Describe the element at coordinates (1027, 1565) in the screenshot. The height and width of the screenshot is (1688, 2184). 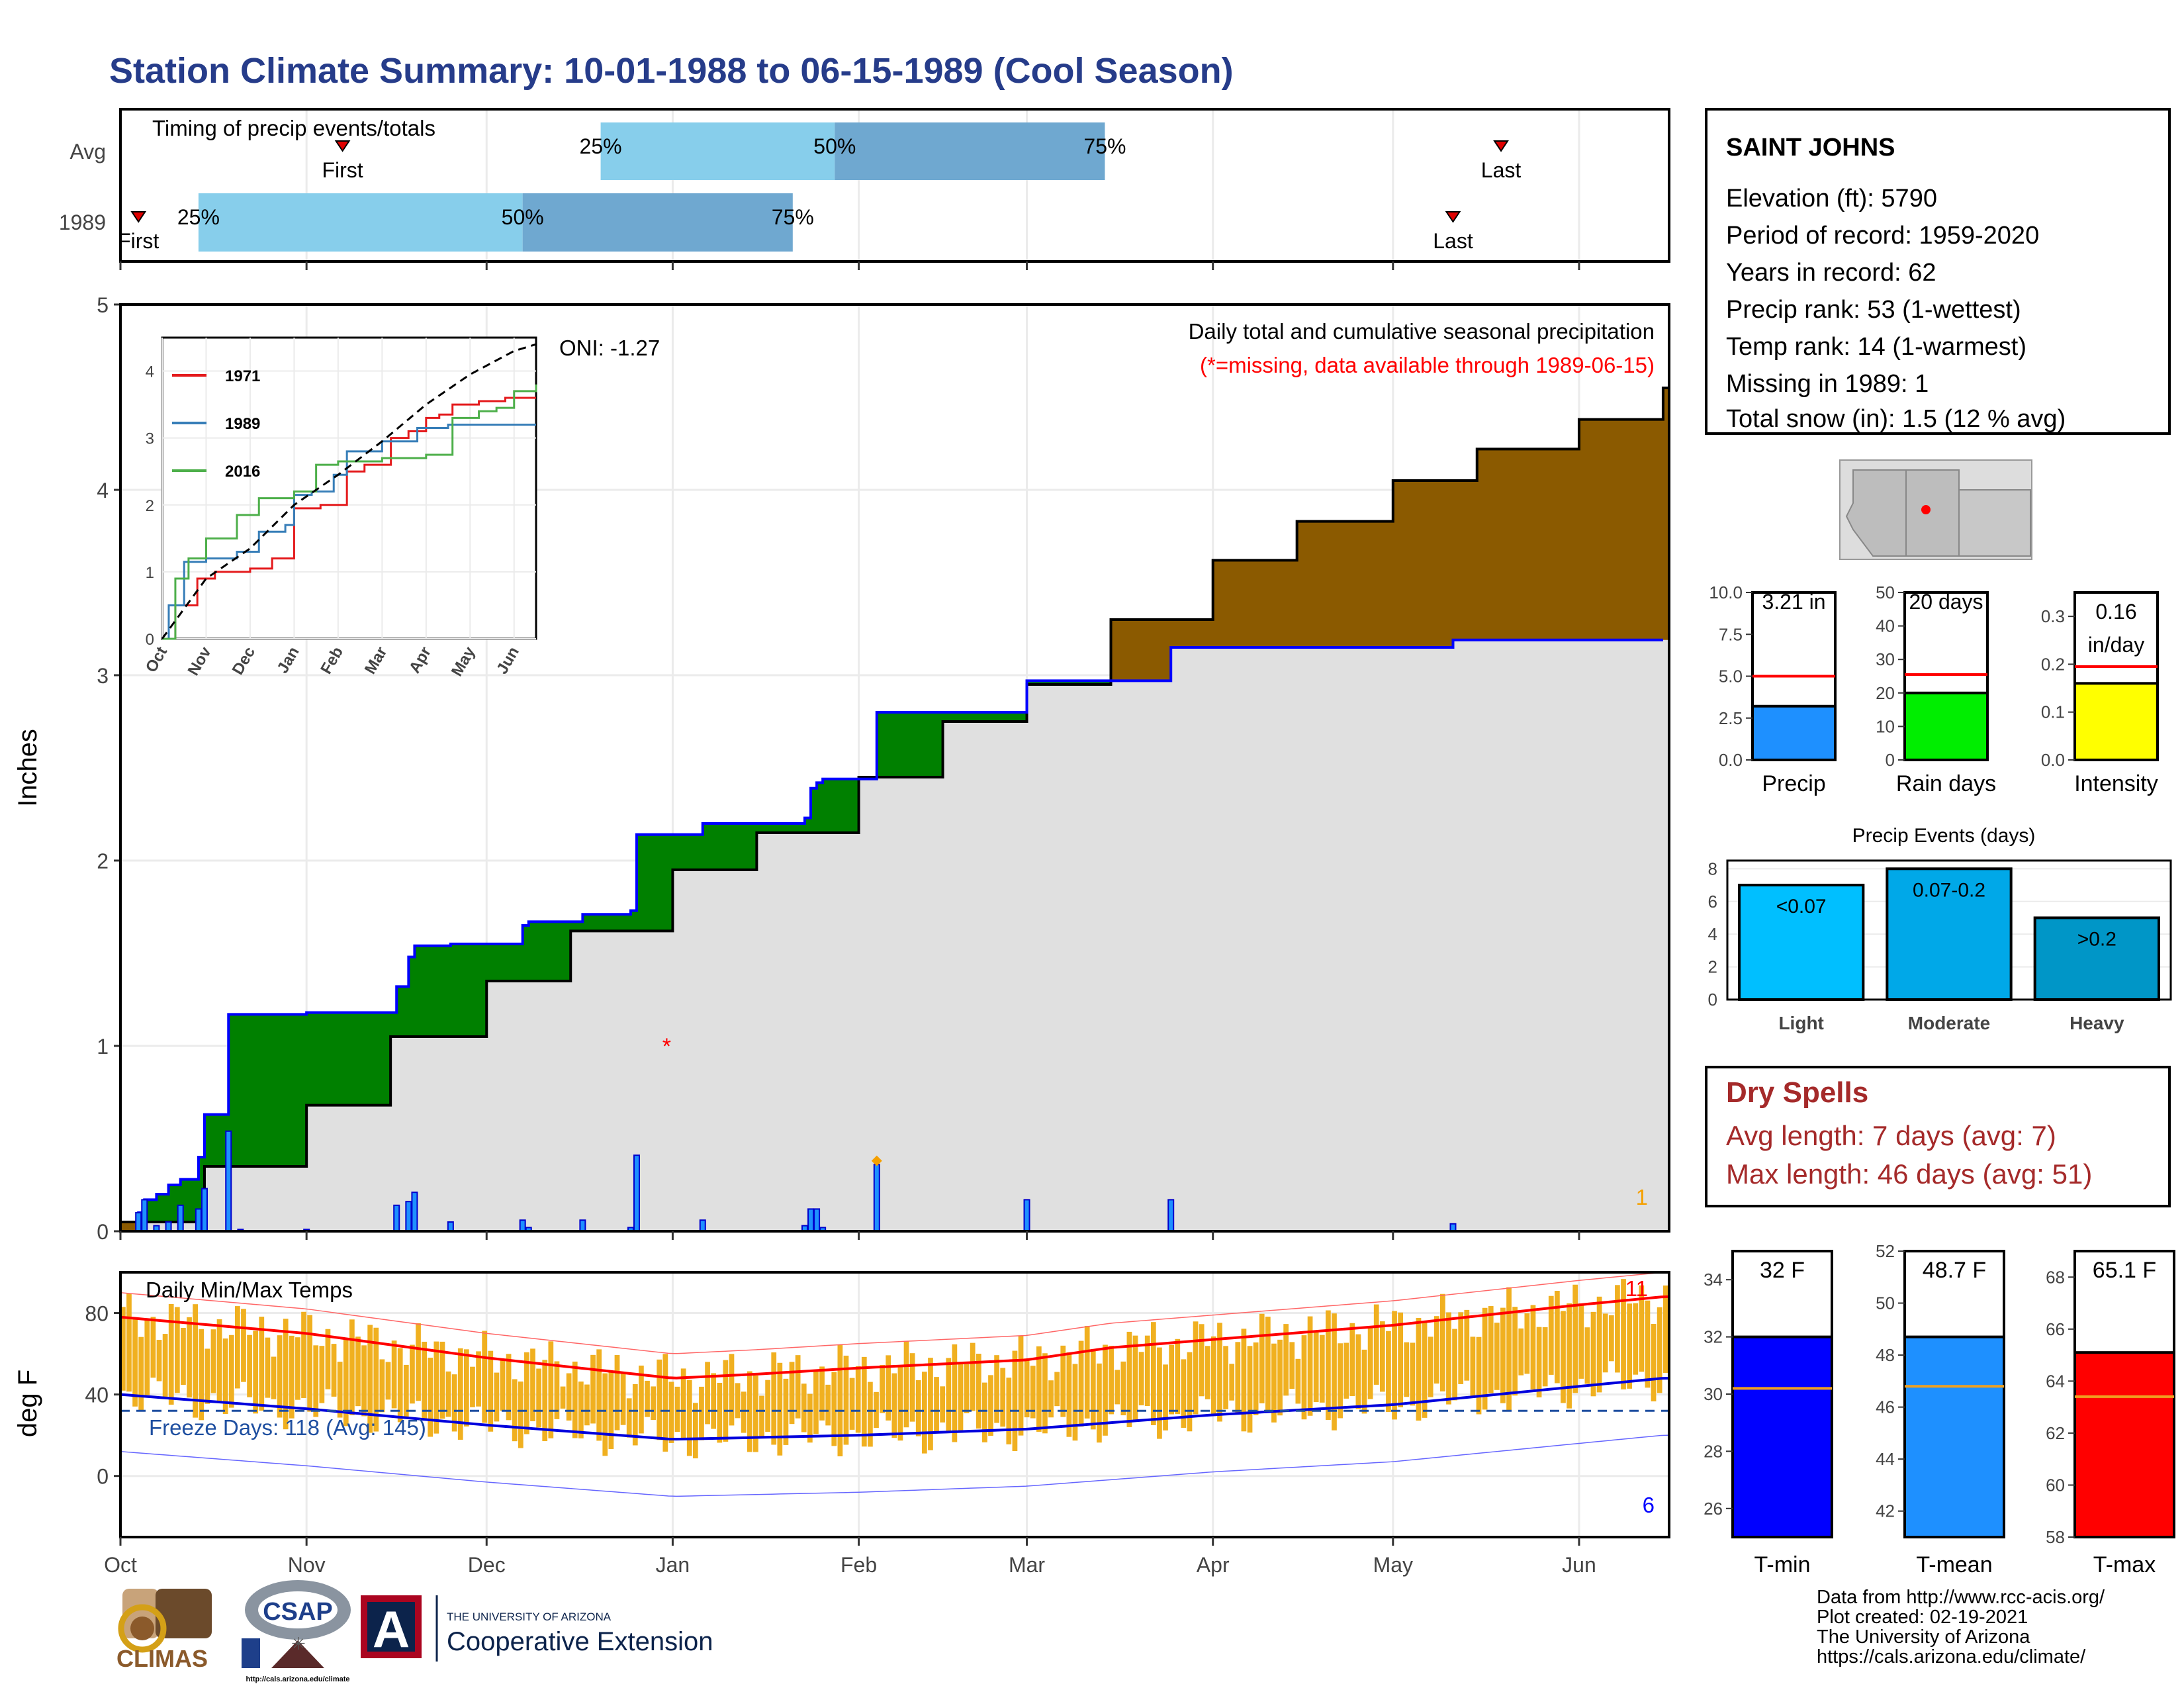
I see `month-label: Mar` at that location.